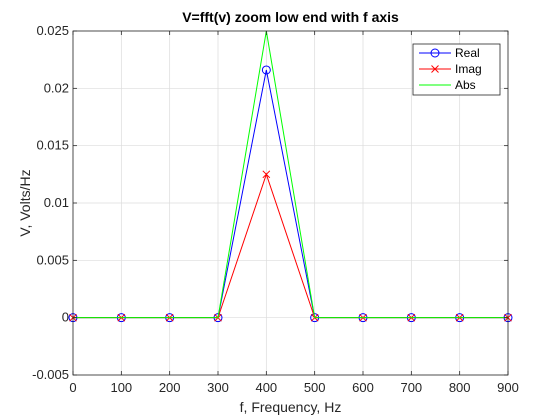 This screenshot has height=420, width=560. Describe the element at coordinates (266, 174) in the screenshot. I see `data-point-imag` at that location.